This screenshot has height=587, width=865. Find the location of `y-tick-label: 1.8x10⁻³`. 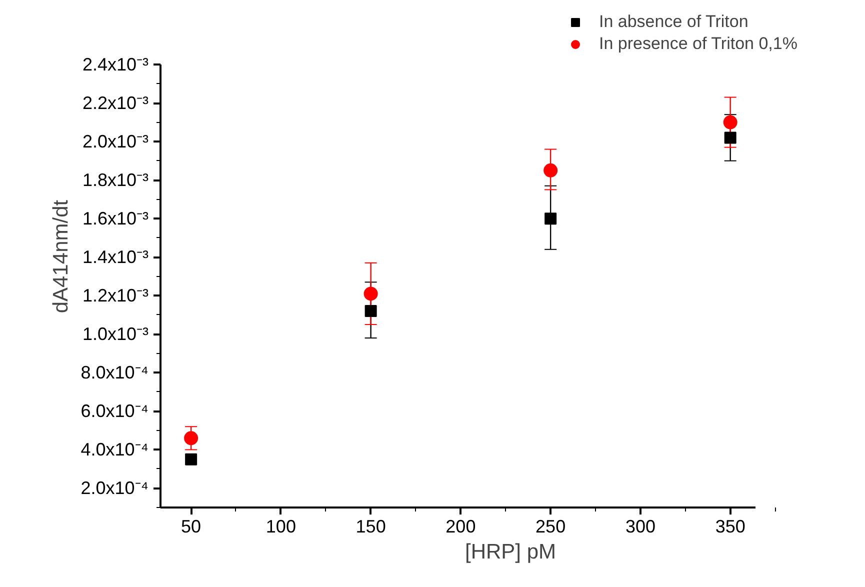

y-tick-label: 1.8x10⁻³ is located at coordinates (115, 180).